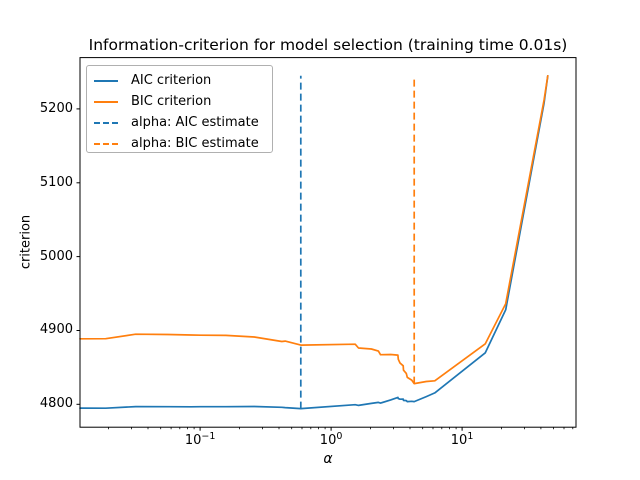 This screenshot has height=480, width=640. Describe the element at coordinates (171, 80) in the screenshot. I see `legend-item-label: AIC criterion` at that location.